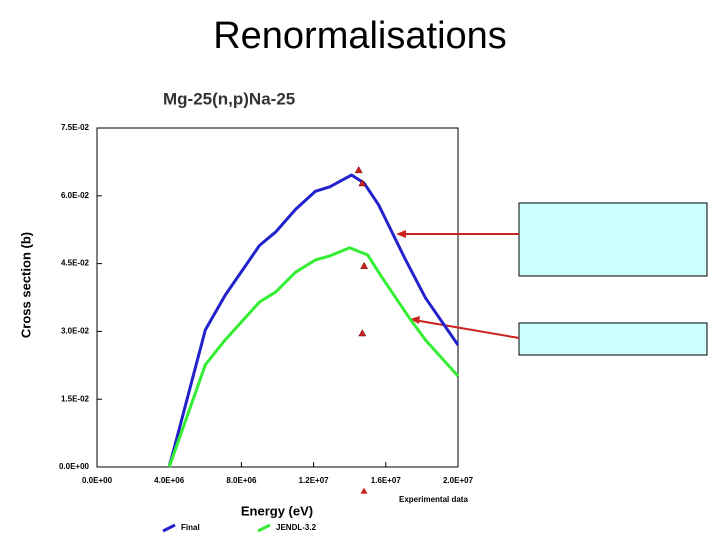 The image size is (720, 540). I want to click on x-tick-label: 0.0E+00, so click(97, 480).